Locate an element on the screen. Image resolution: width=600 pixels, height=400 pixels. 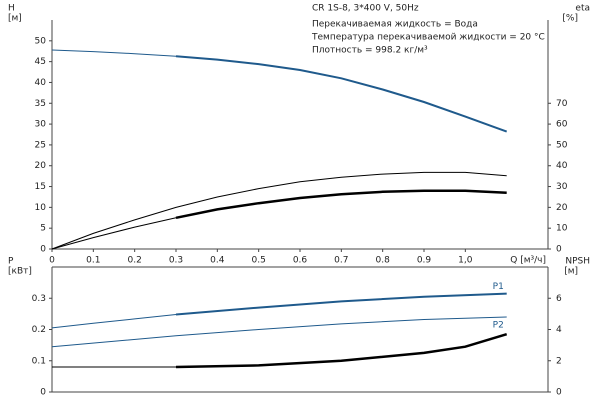
y2-tick-label: 10 is located at coordinates (562, 229).